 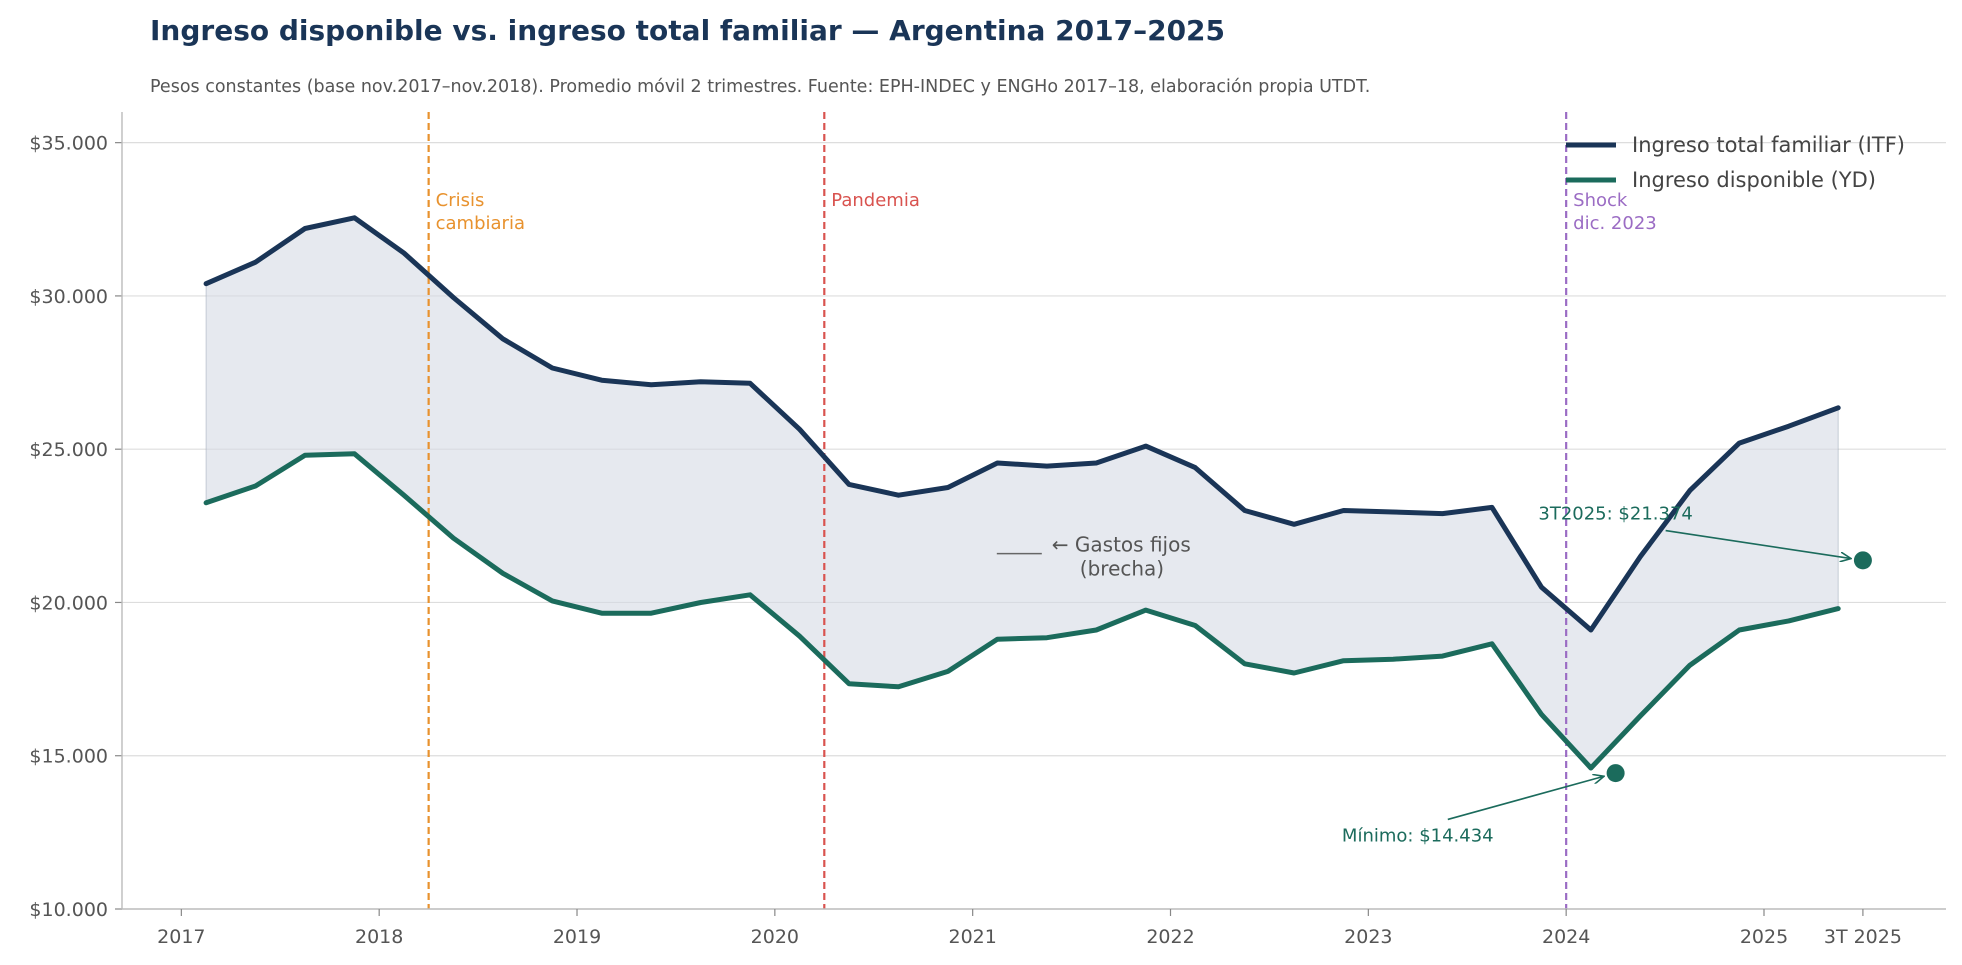 What do you see at coordinates (480, 223) in the screenshot?
I see `event-label-crisis: cambiaria` at bounding box center [480, 223].